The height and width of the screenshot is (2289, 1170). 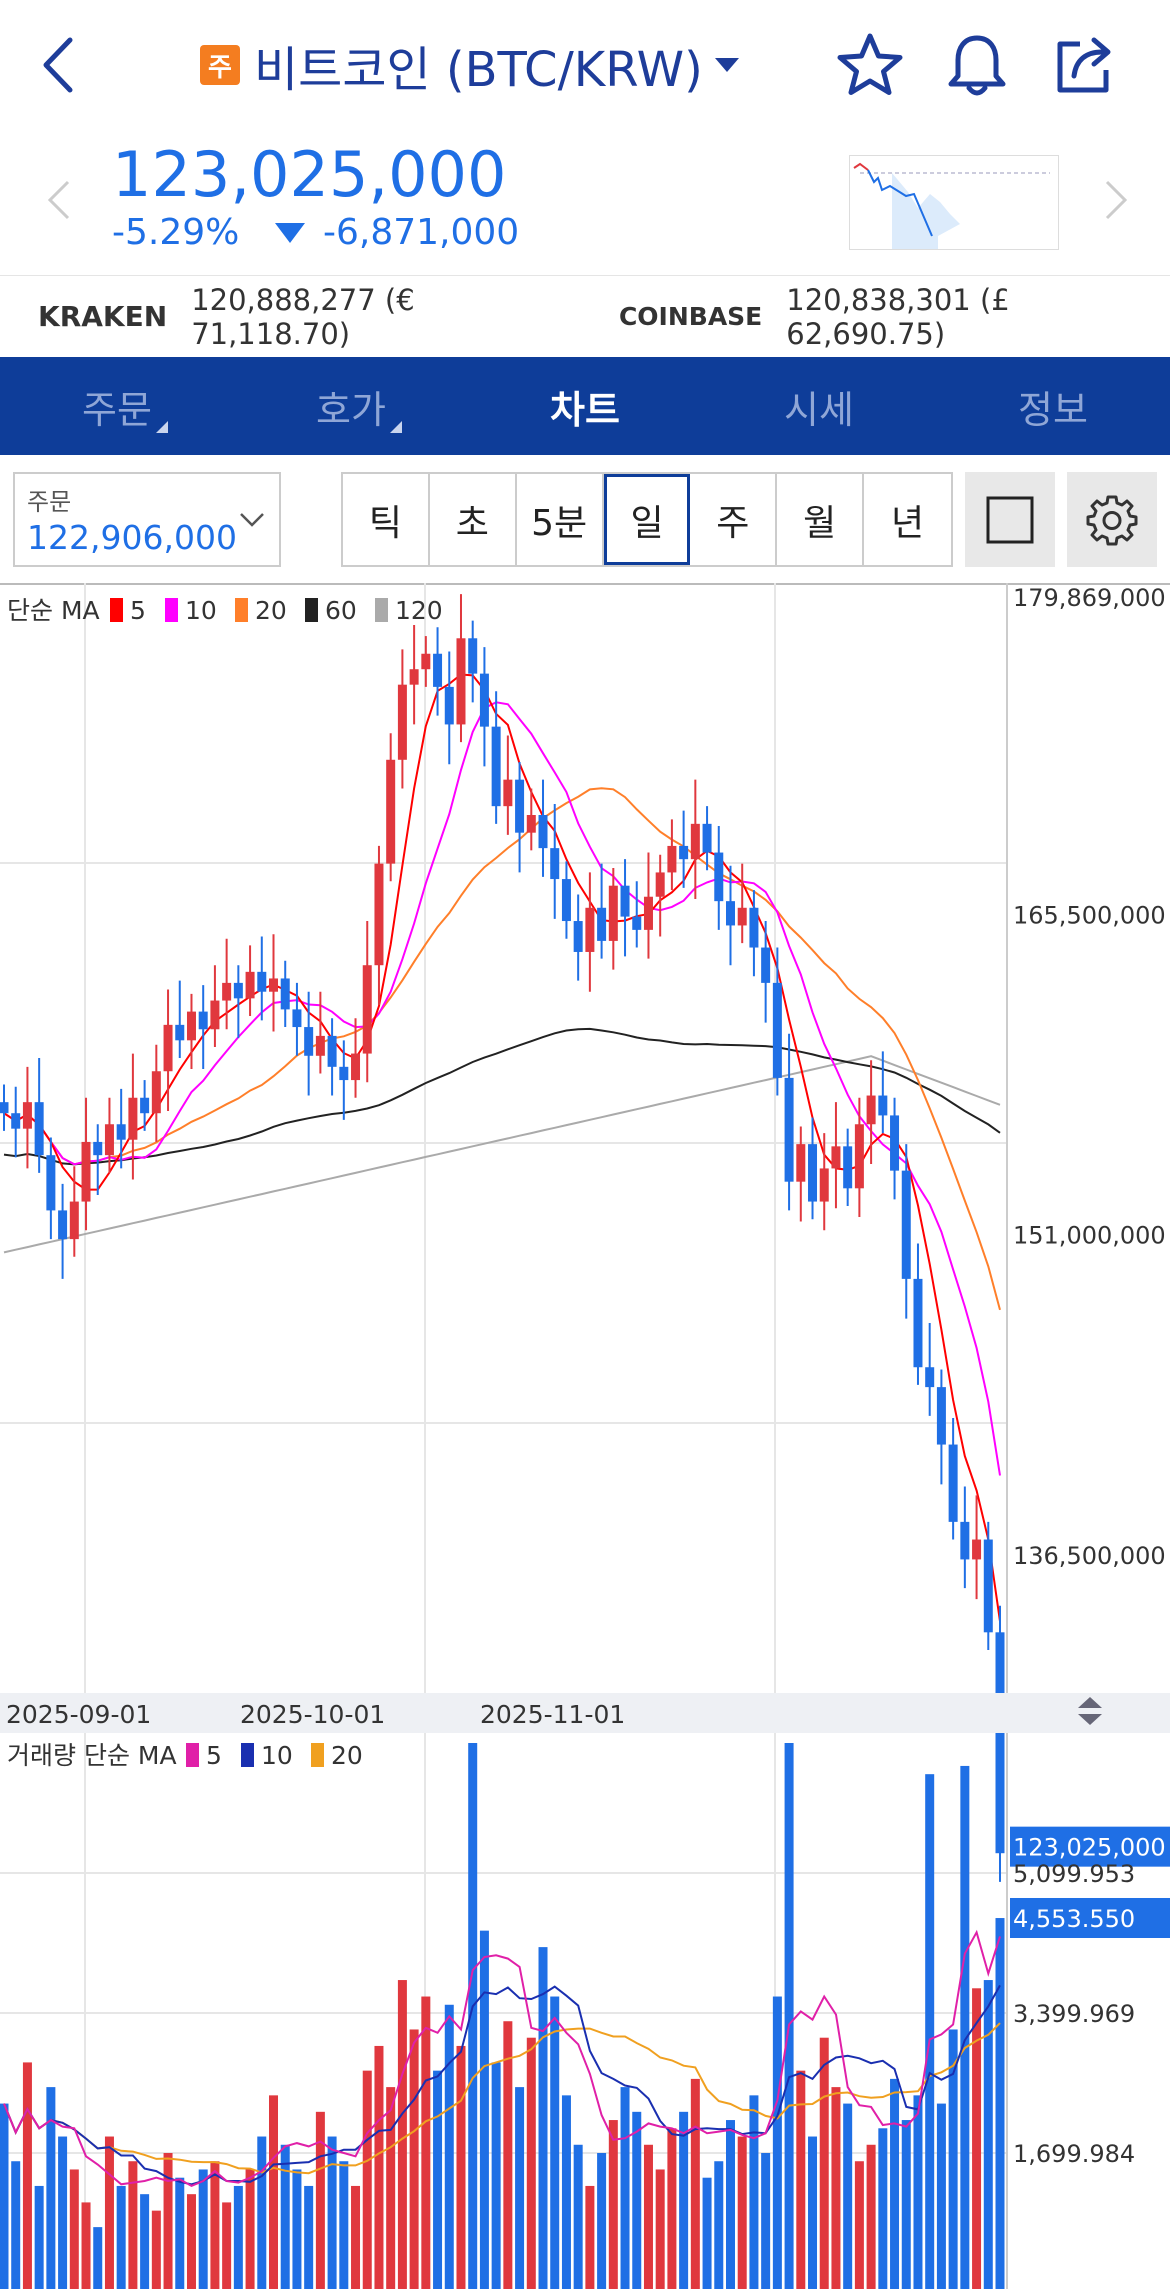 I want to click on tab-label: 주문, so click(x=117, y=409).